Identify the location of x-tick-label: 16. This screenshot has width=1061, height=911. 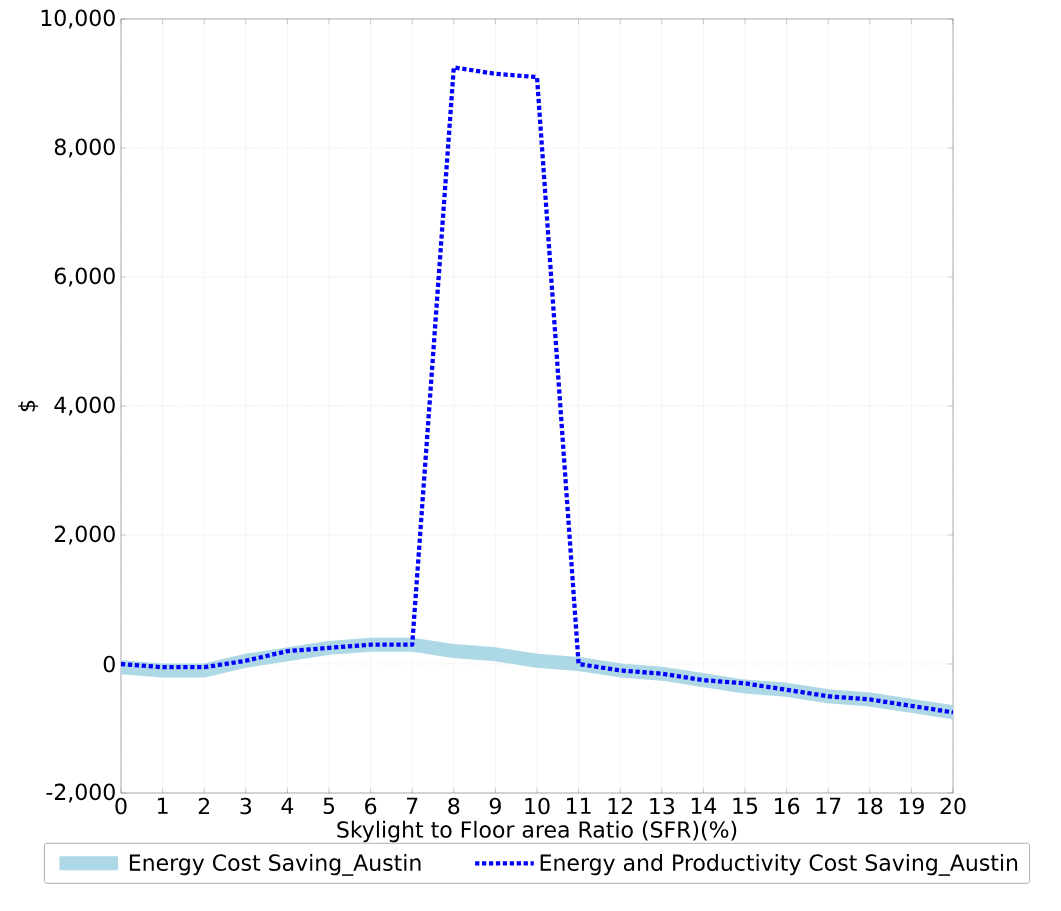
(787, 806).